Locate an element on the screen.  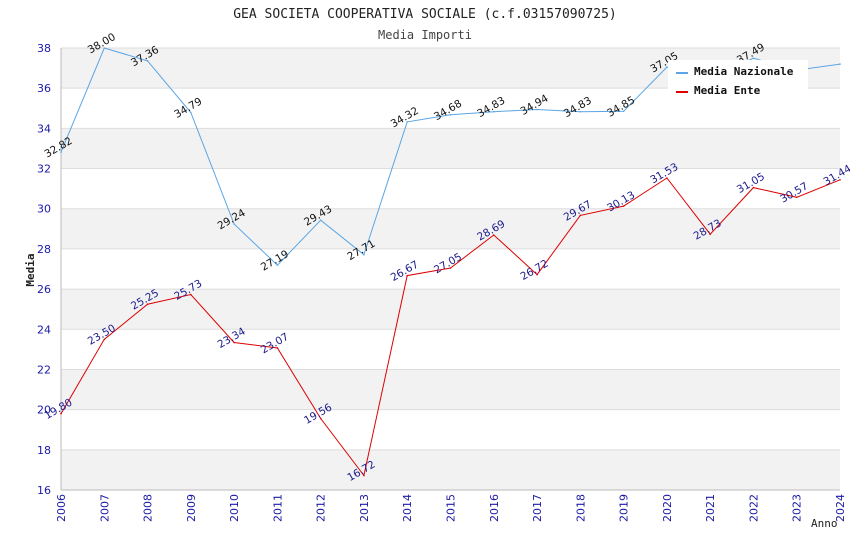
data-label: 23.07 is located at coordinates (275, 343).